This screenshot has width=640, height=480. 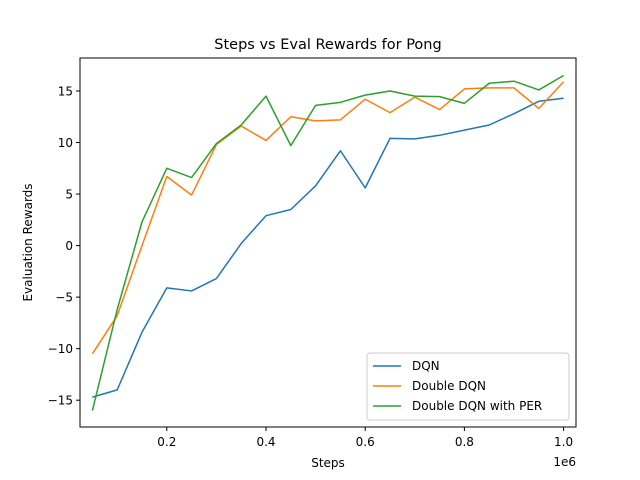 I want to click on y-axis-ticks: −15 −10 −5 0 5 10 15, so click(x=64, y=246).